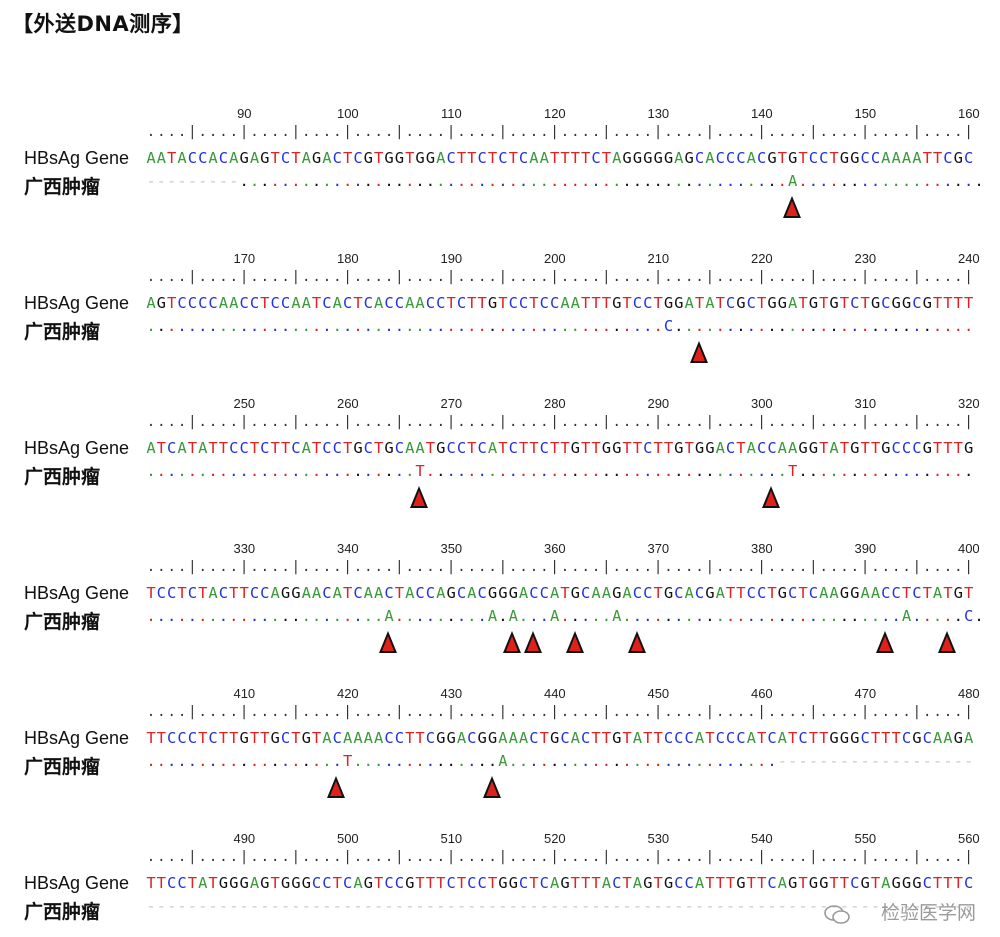  What do you see at coordinates (451, 258) in the screenshot?
I see `position-tick: 190` at bounding box center [451, 258].